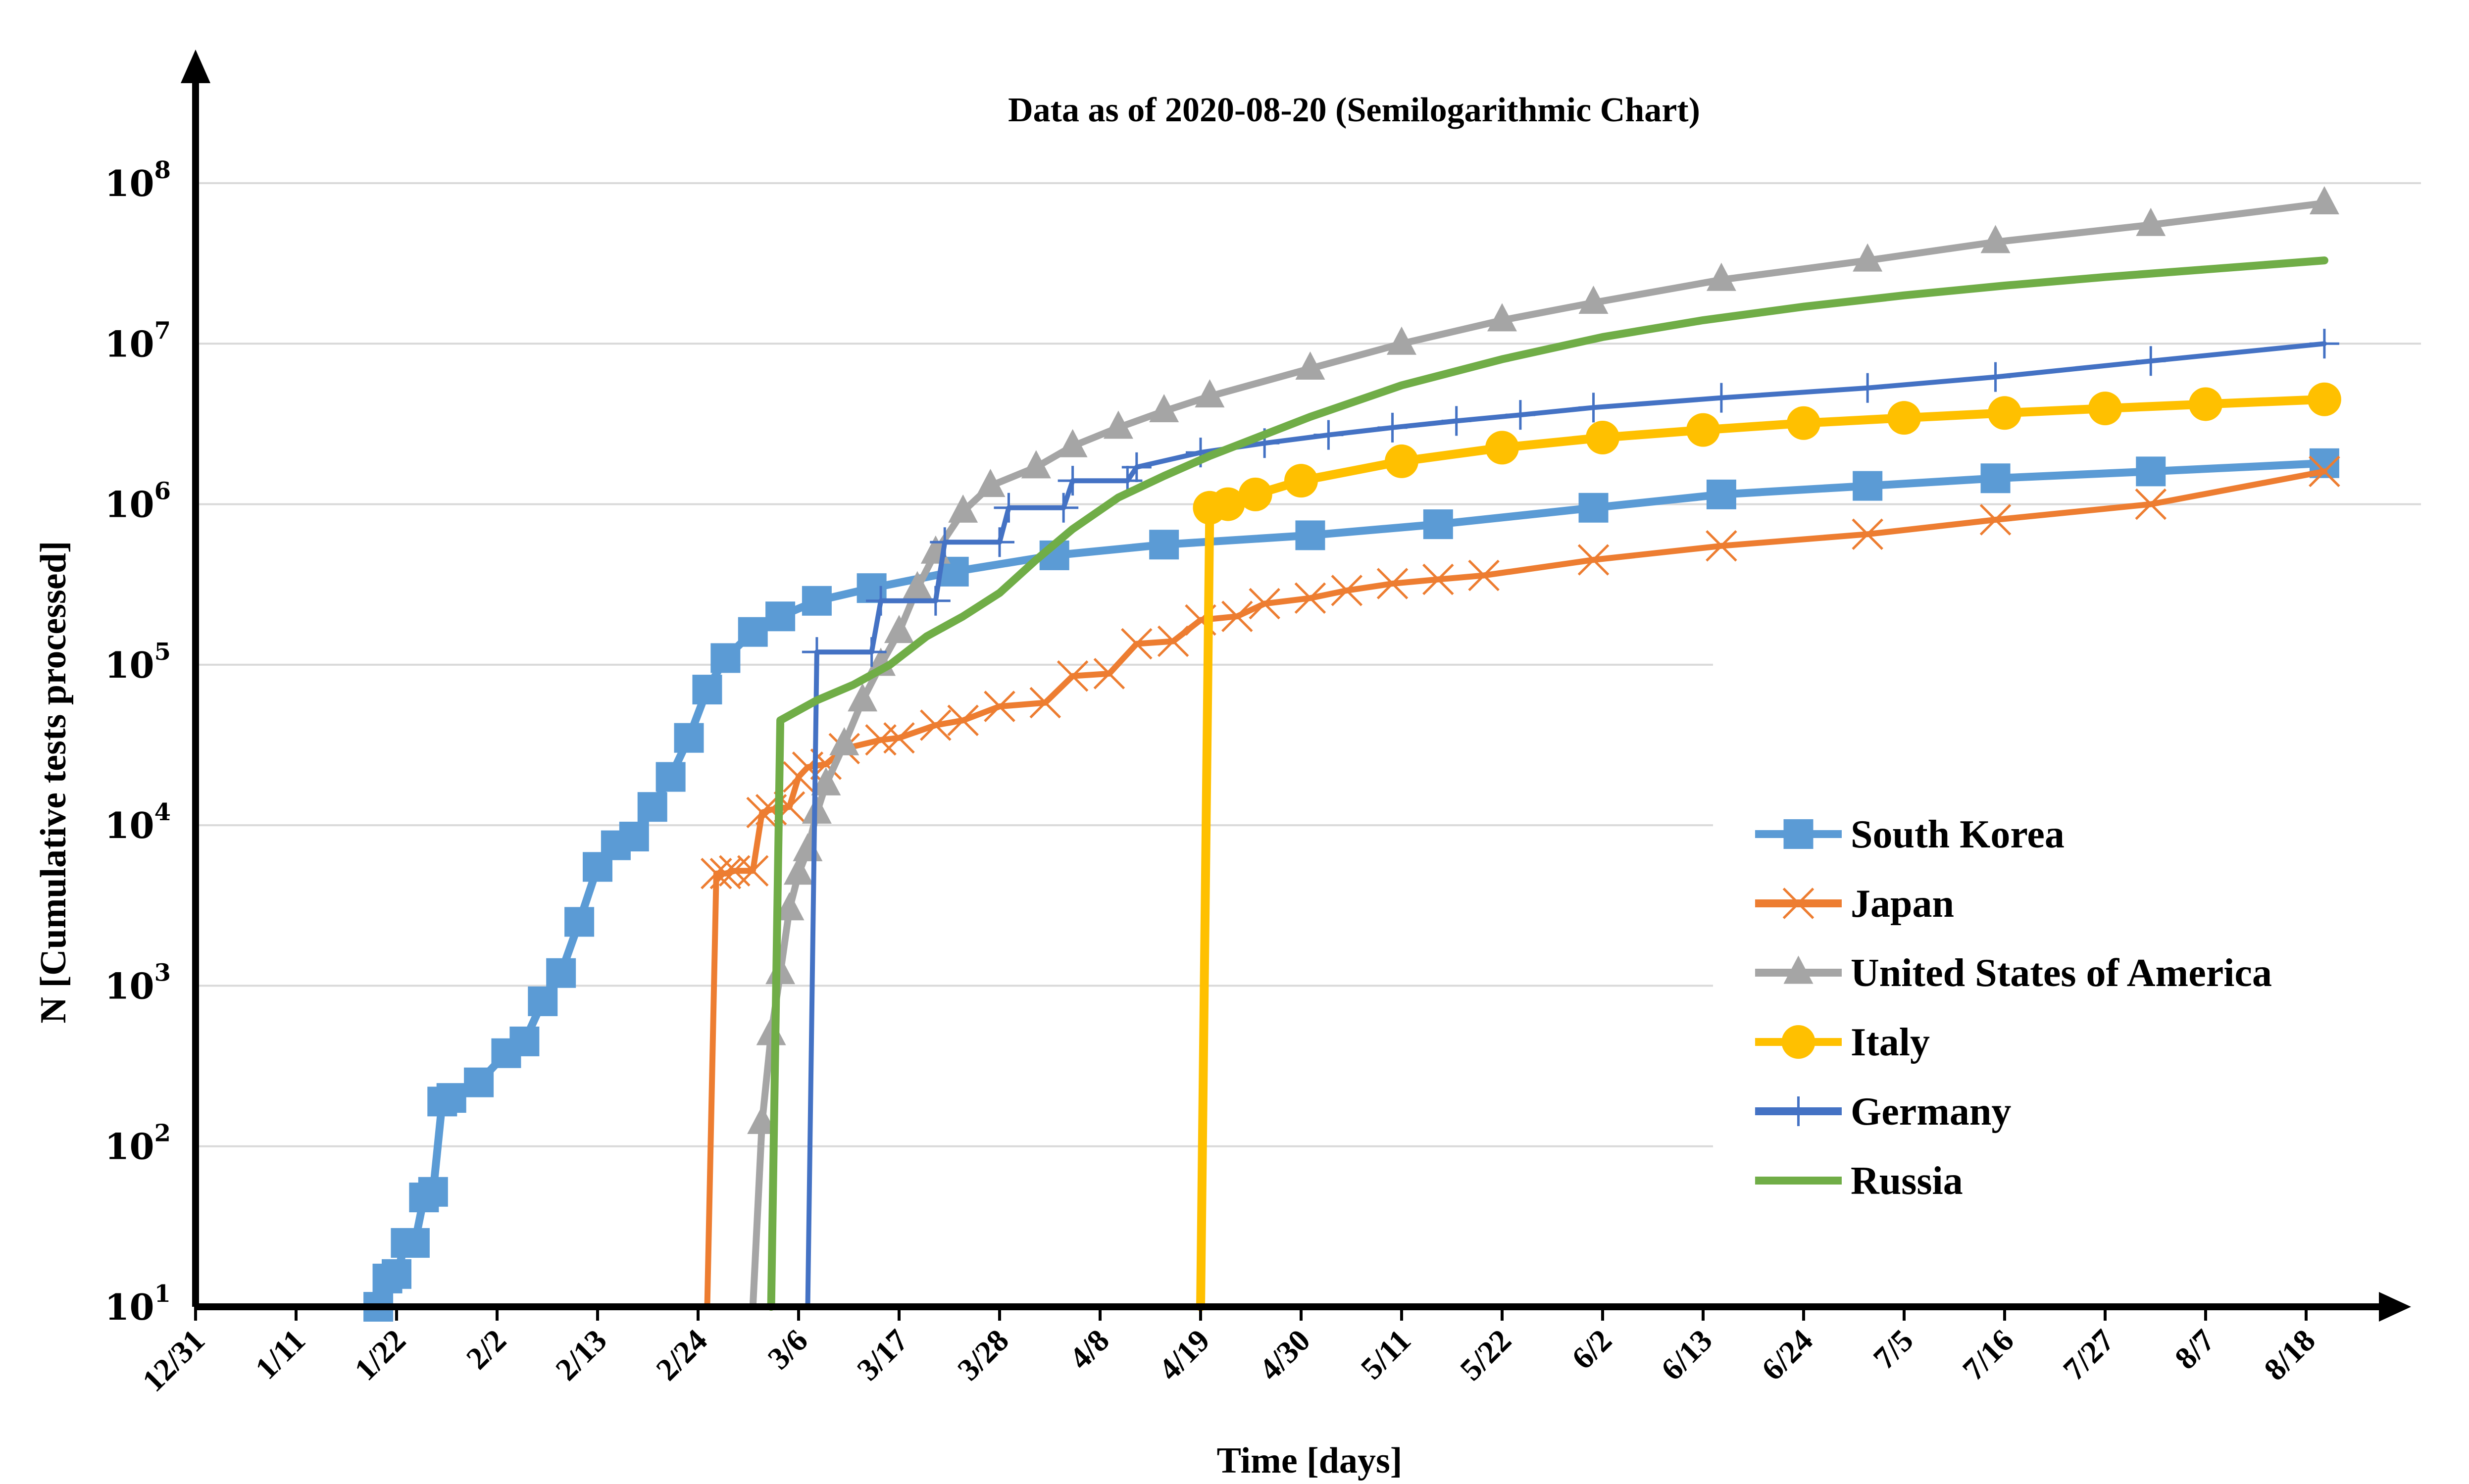  I want to click on x-tick-label: 12/31, so click(173, 1360).